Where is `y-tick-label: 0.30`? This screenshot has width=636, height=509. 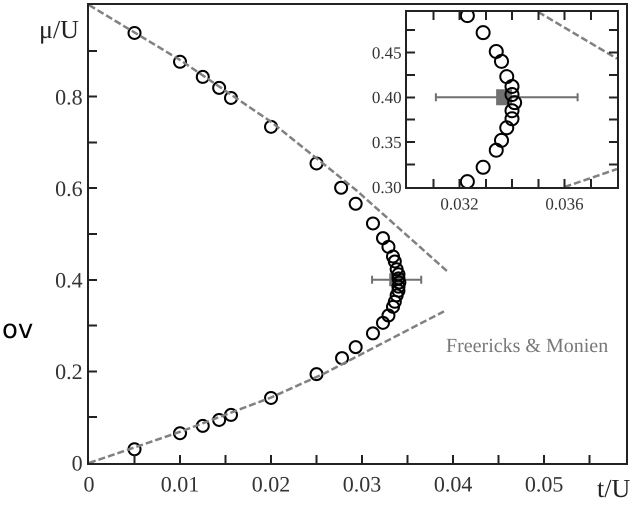
y-tick-label: 0.30 is located at coordinates (387, 187).